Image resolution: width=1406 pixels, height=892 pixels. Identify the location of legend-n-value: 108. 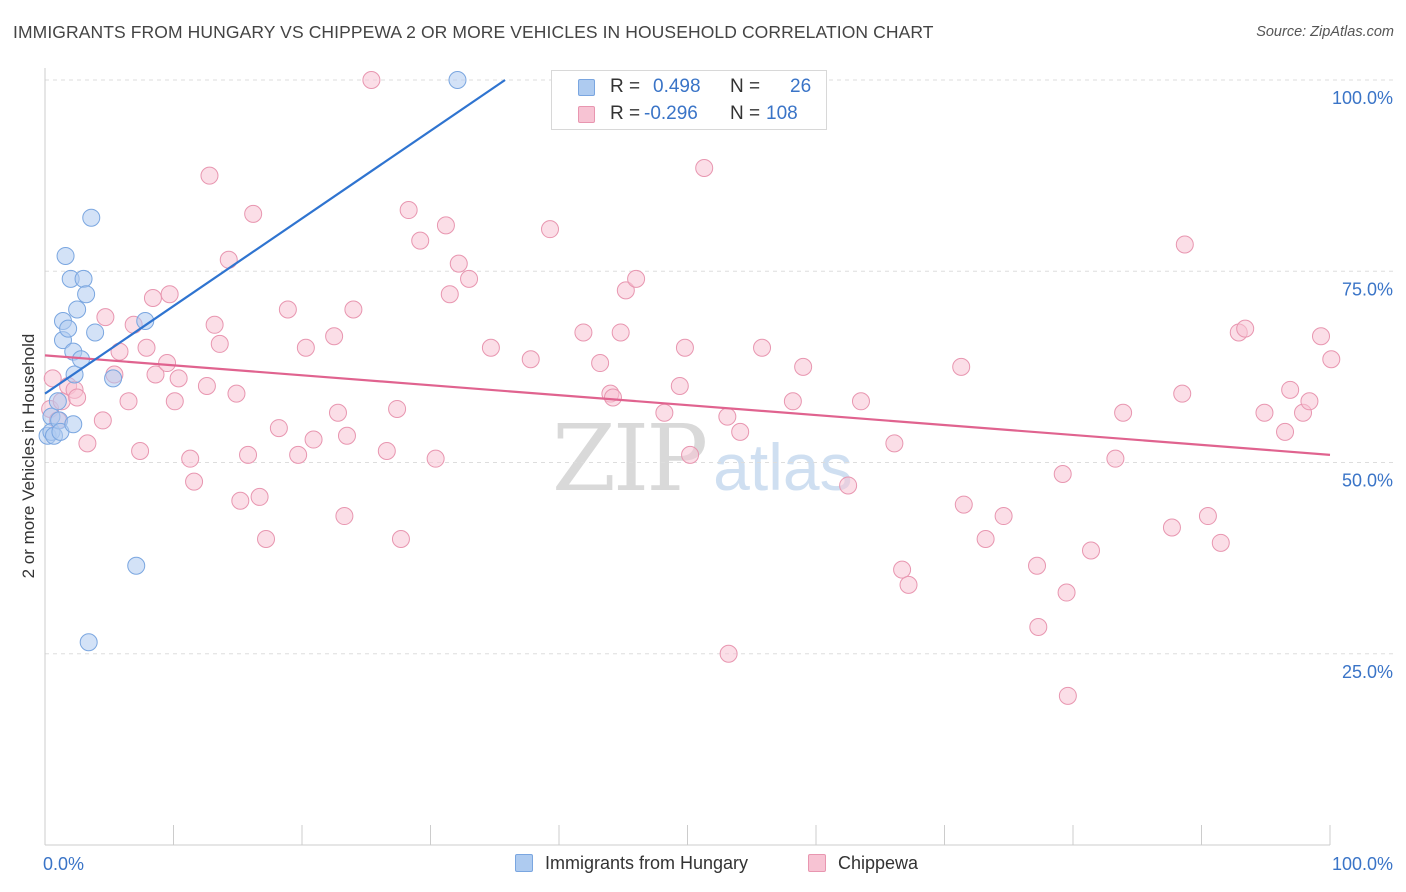
(782, 113).